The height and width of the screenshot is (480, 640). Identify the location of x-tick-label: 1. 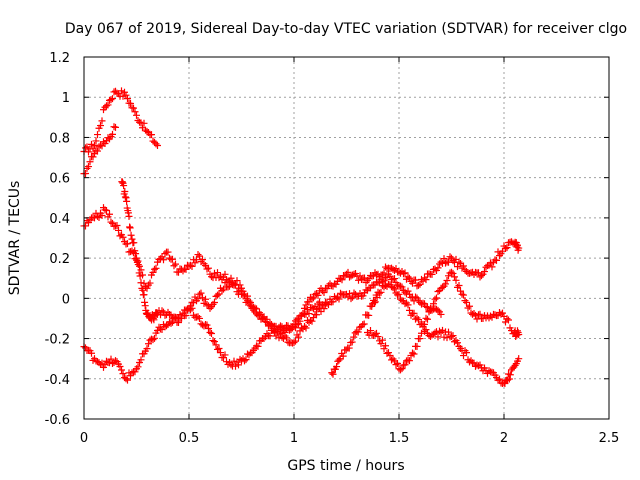
(294, 438).